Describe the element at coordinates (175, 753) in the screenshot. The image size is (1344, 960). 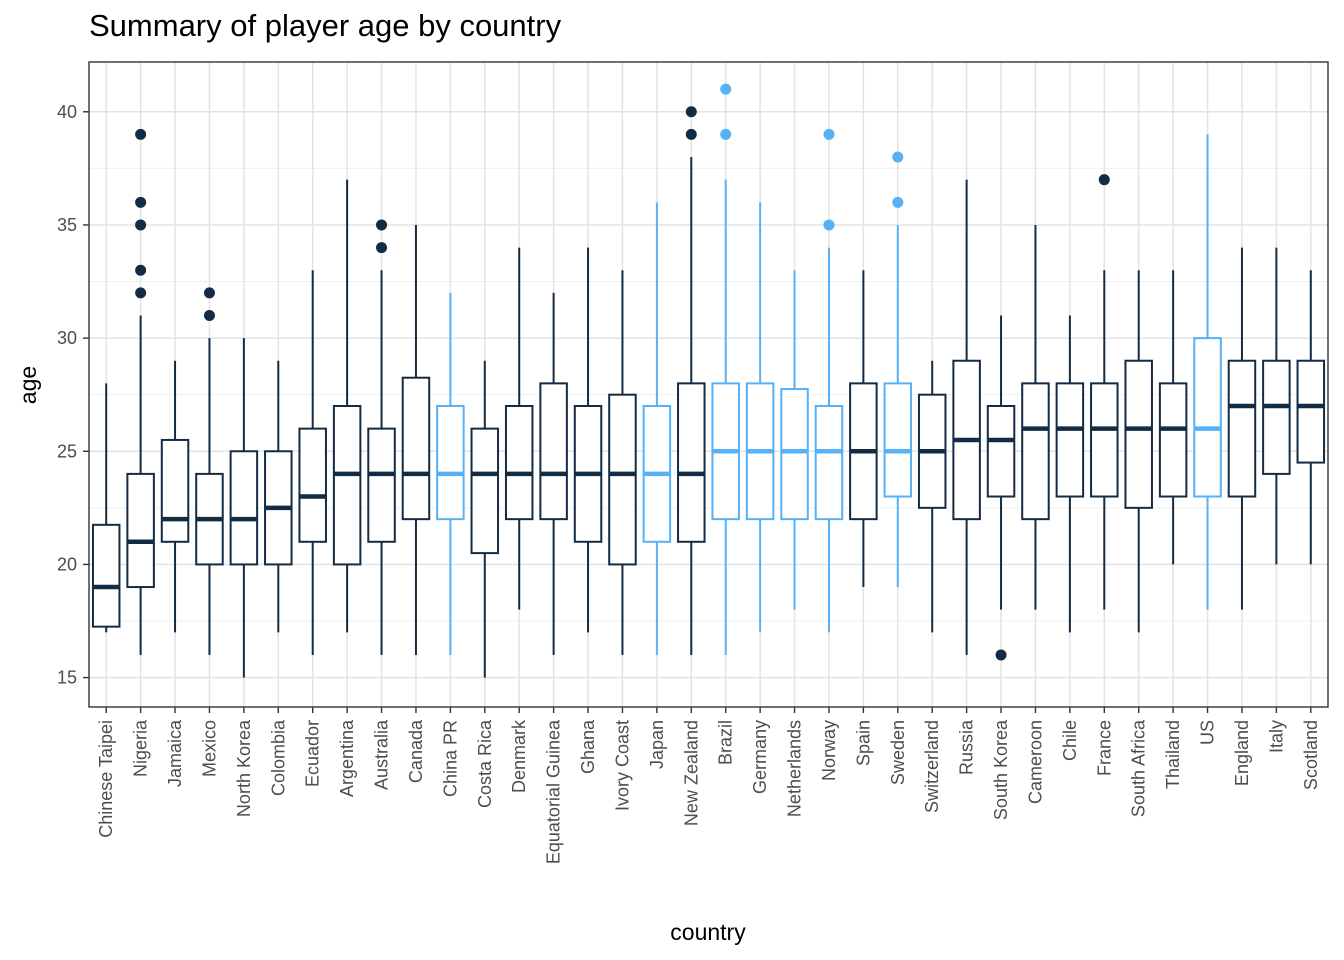
I see `x-tick-label: Jamaica` at that location.